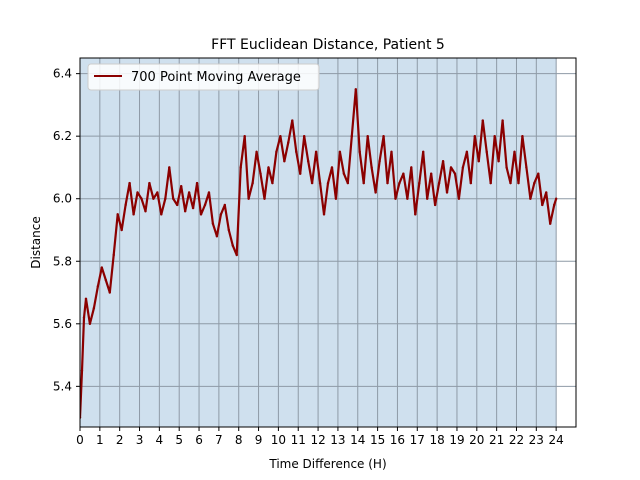 This screenshot has height=480, width=640. What do you see at coordinates (456, 440) in the screenshot?
I see `x-tick-label: 19` at bounding box center [456, 440].